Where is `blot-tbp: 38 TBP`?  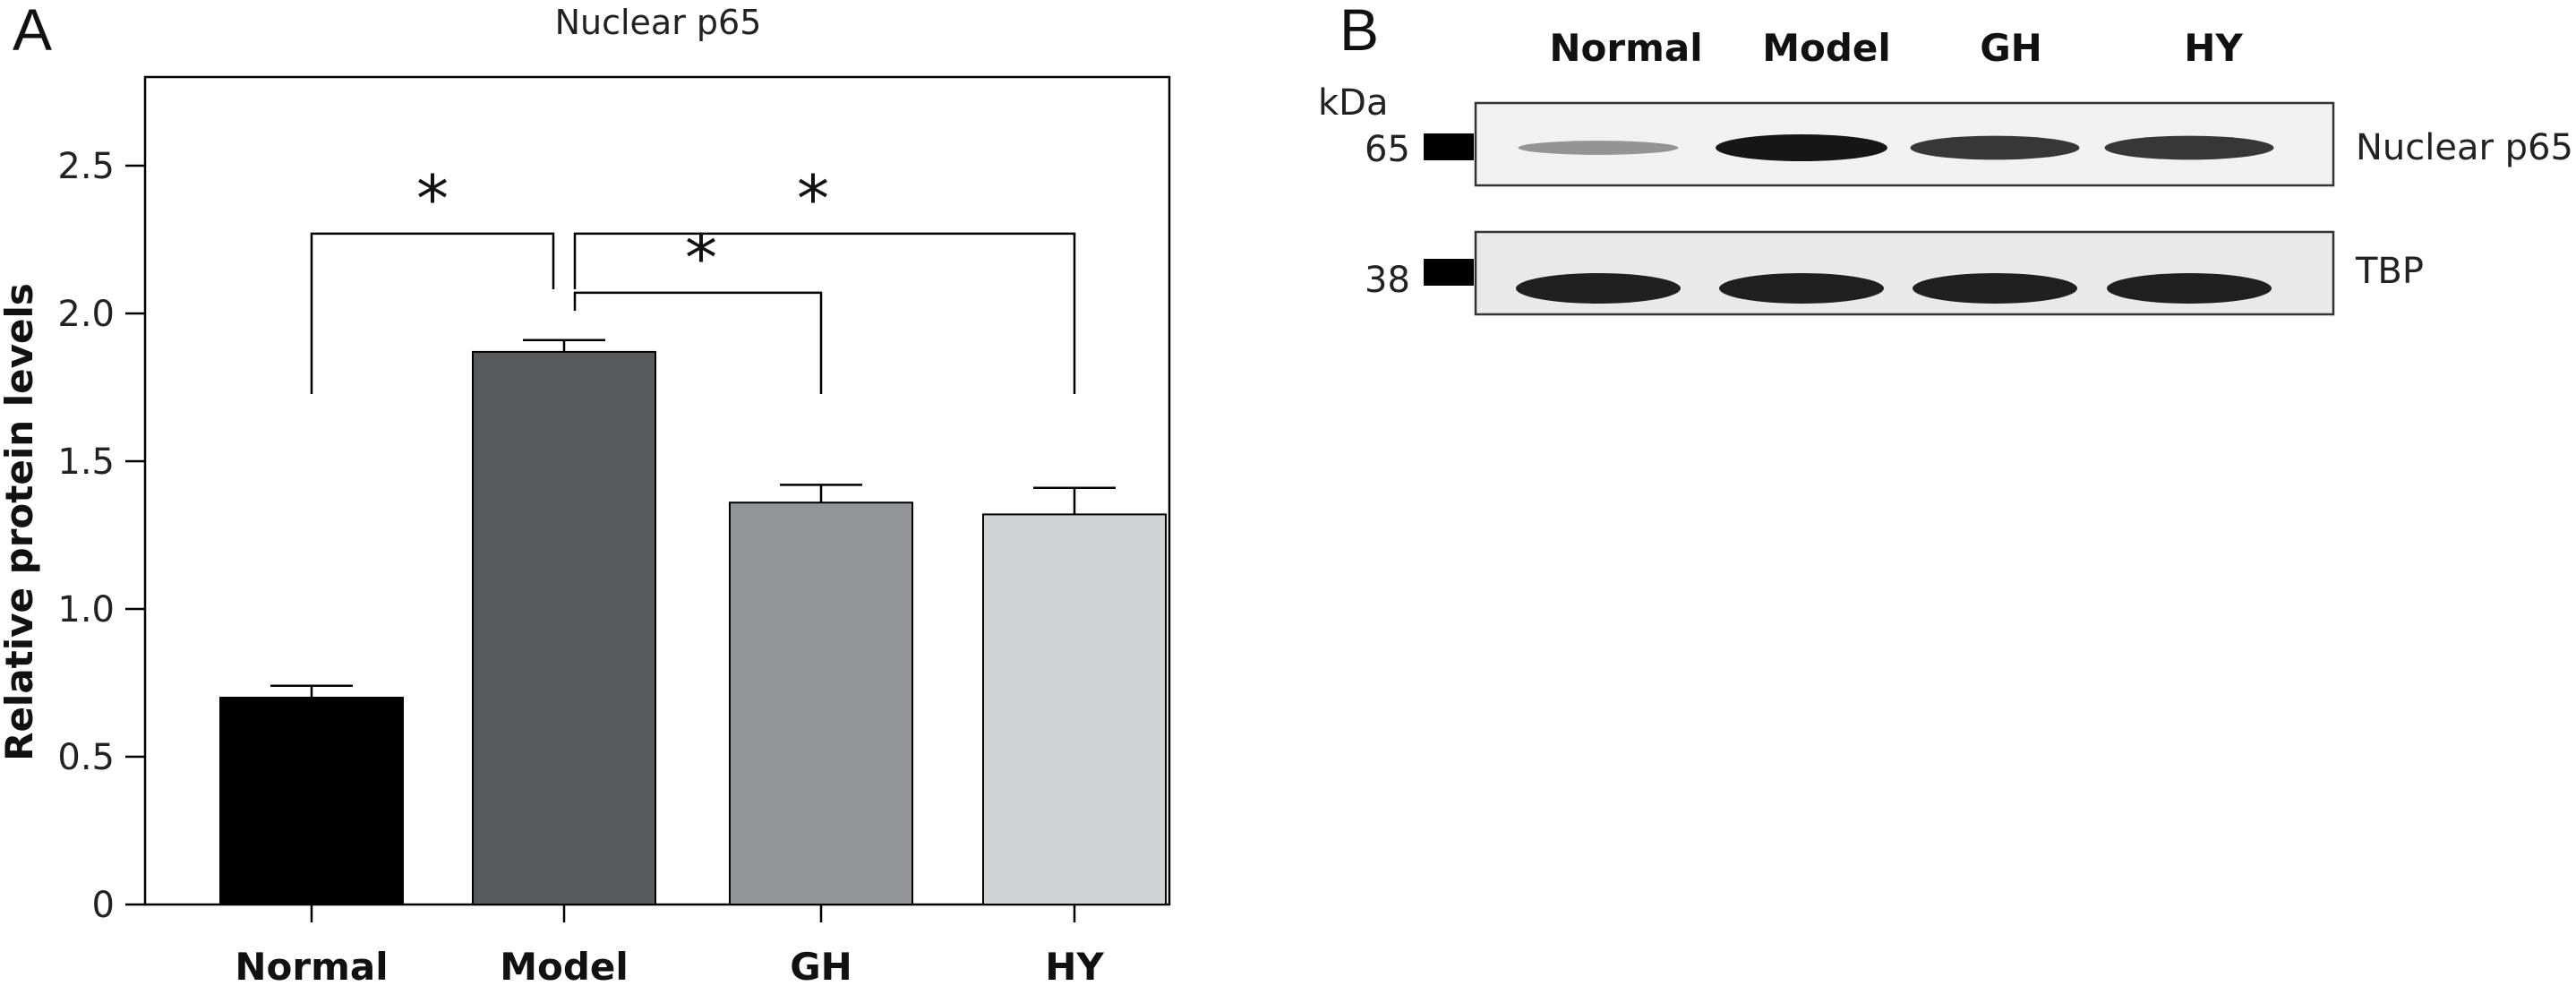
blot-tbp: 38 TBP is located at coordinates (1894, 273).